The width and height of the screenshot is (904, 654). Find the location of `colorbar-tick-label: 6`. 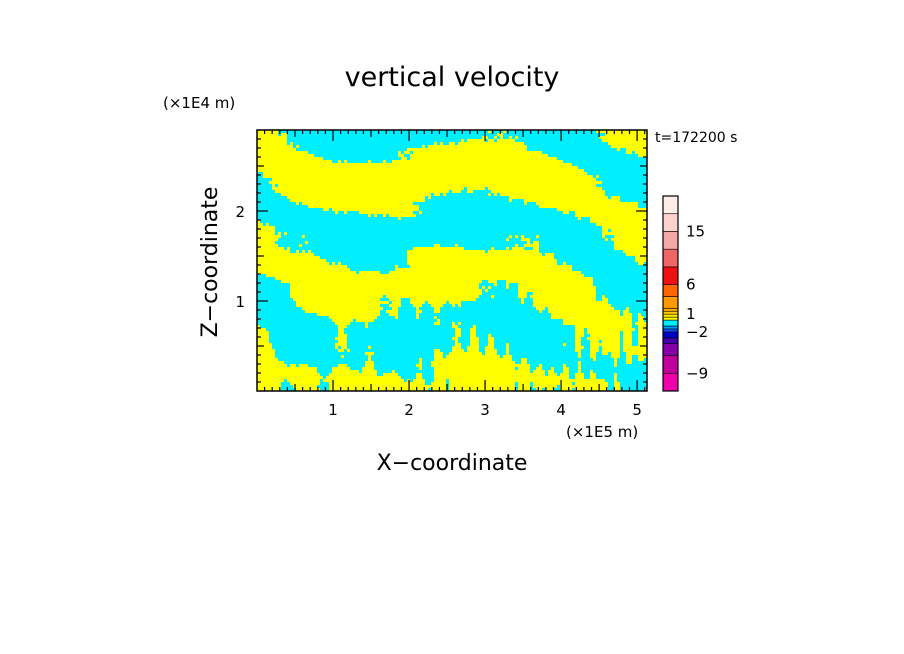

colorbar-tick-label: 6 is located at coordinates (691, 285).